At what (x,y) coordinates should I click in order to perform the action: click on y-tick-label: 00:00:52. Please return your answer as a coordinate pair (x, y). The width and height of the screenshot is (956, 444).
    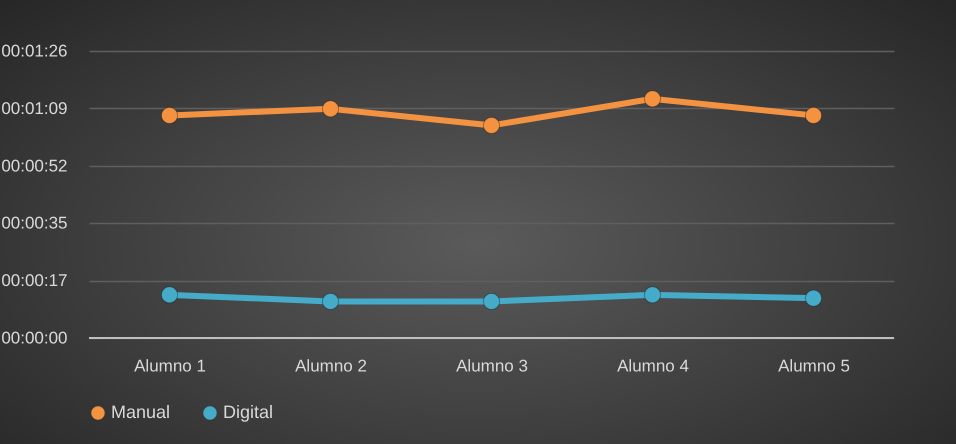
    Looking at the image, I should click on (34, 166).